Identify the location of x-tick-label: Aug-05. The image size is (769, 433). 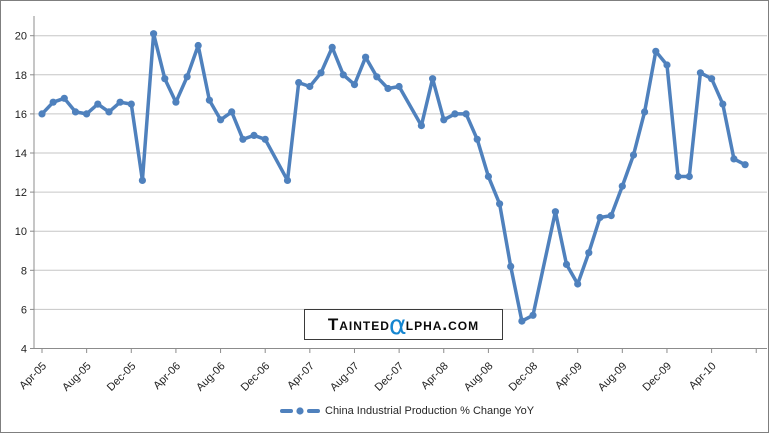
(77, 377).